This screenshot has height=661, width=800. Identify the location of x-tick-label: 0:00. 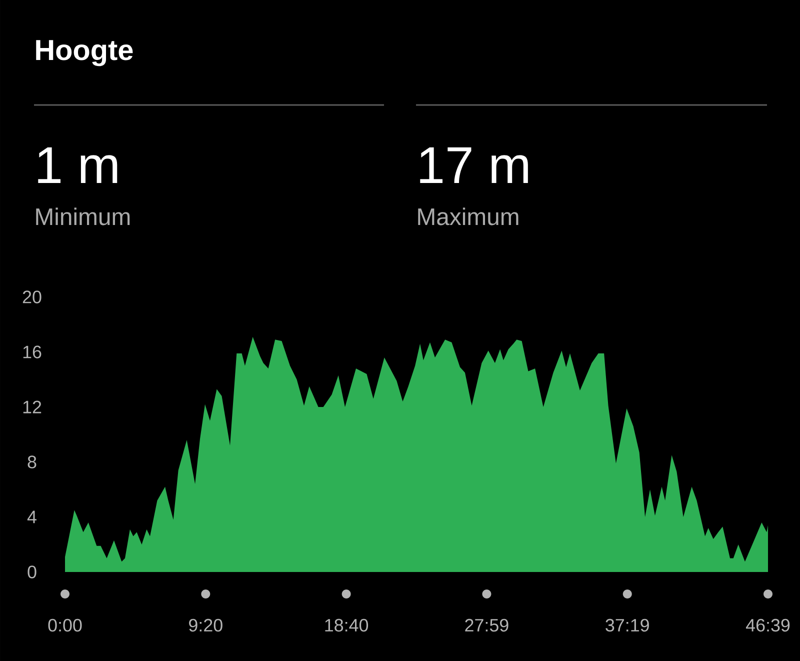
(65, 625).